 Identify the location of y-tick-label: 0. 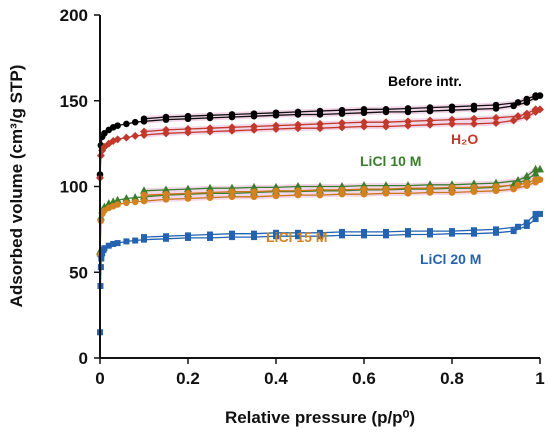
(83, 358).